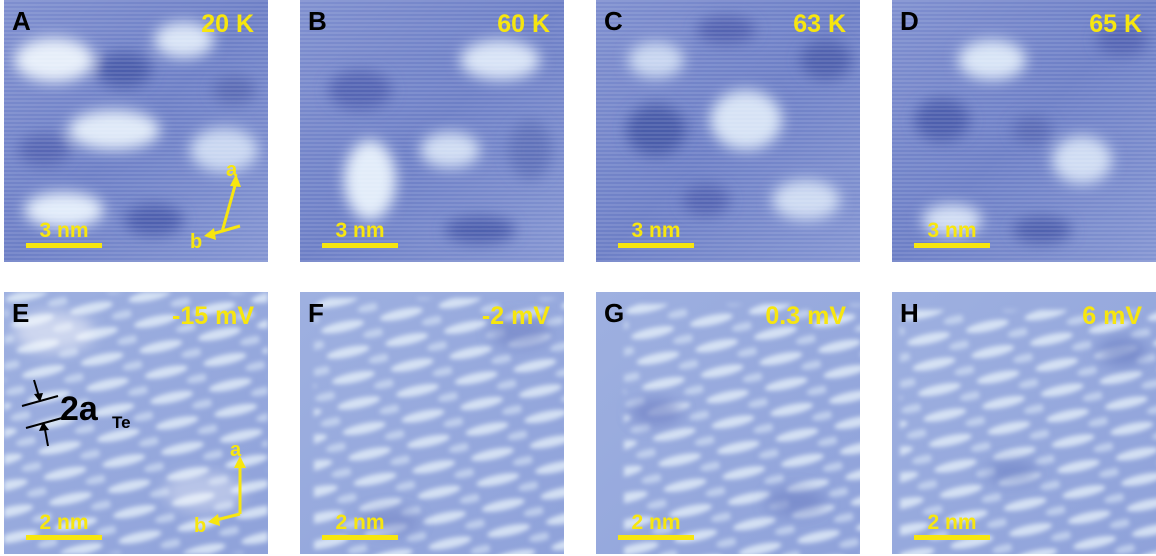 This screenshot has height=556, width=1156. I want to click on stm-panel-b: B 60 K 3 nm, so click(432, 131).